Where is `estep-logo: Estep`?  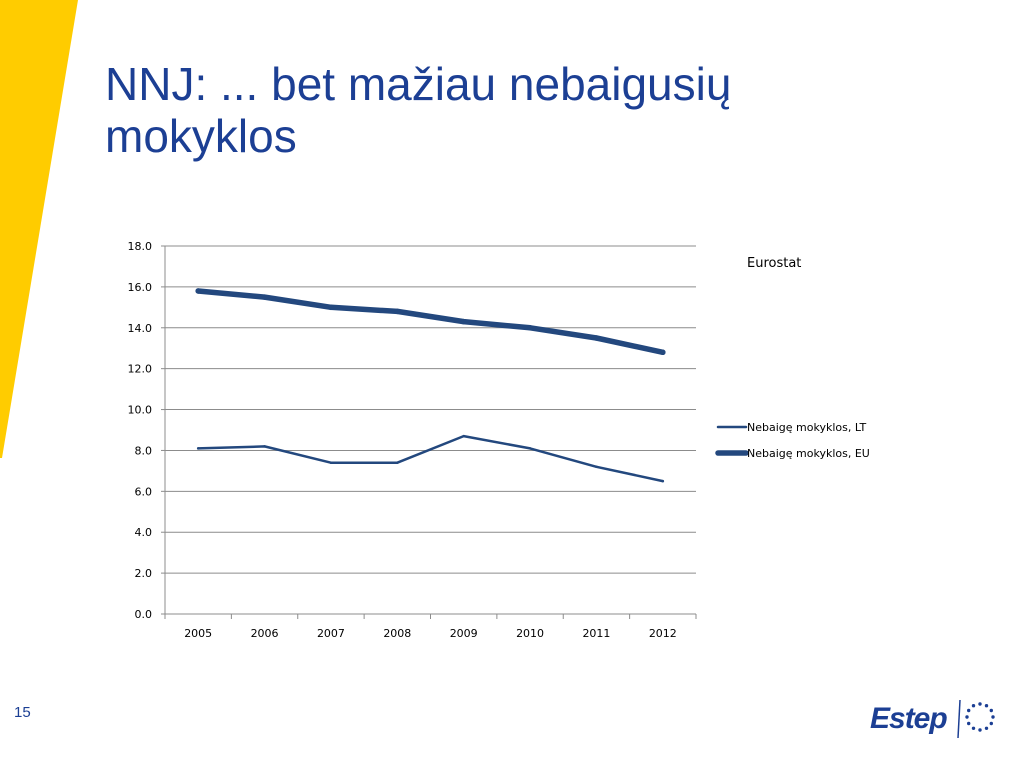 estep-logo: Estep is located at coordinates (932, 719).